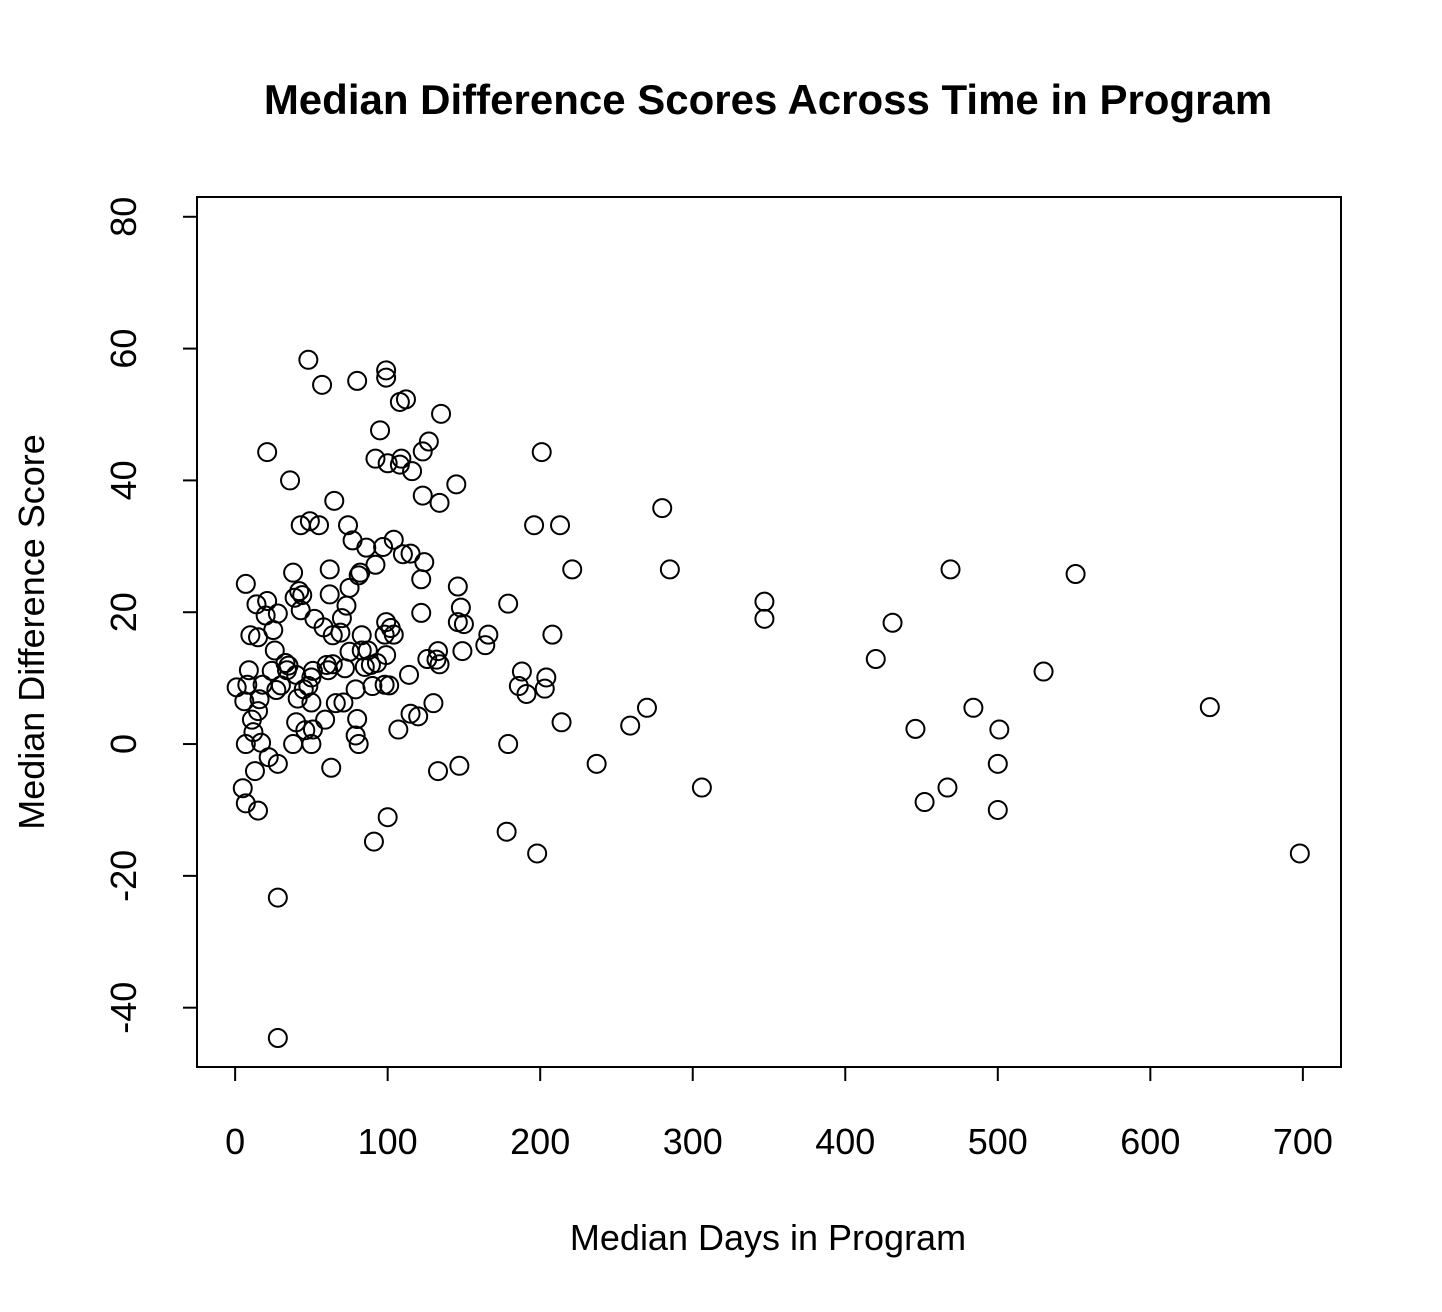 The height and width of the screenshot is (1312, 1442). I want to click on y-axis-label: Median Difference Score, so click(31, 632).